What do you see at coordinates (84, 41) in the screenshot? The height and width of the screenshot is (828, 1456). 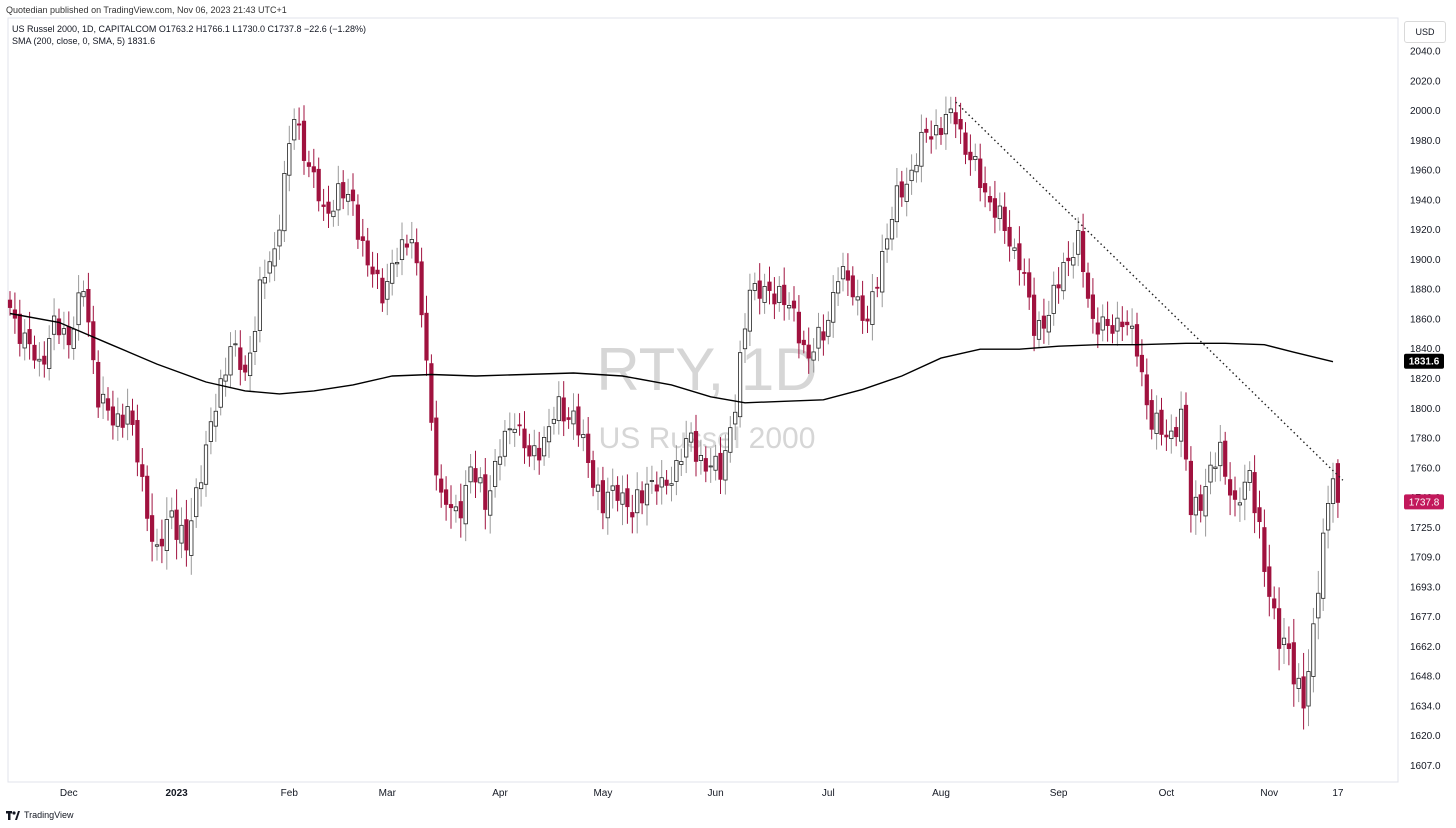 I see `sma-legend: SMA (200, close, 0, SMA, 5) 1831.6` at bounding box center [84, 41].